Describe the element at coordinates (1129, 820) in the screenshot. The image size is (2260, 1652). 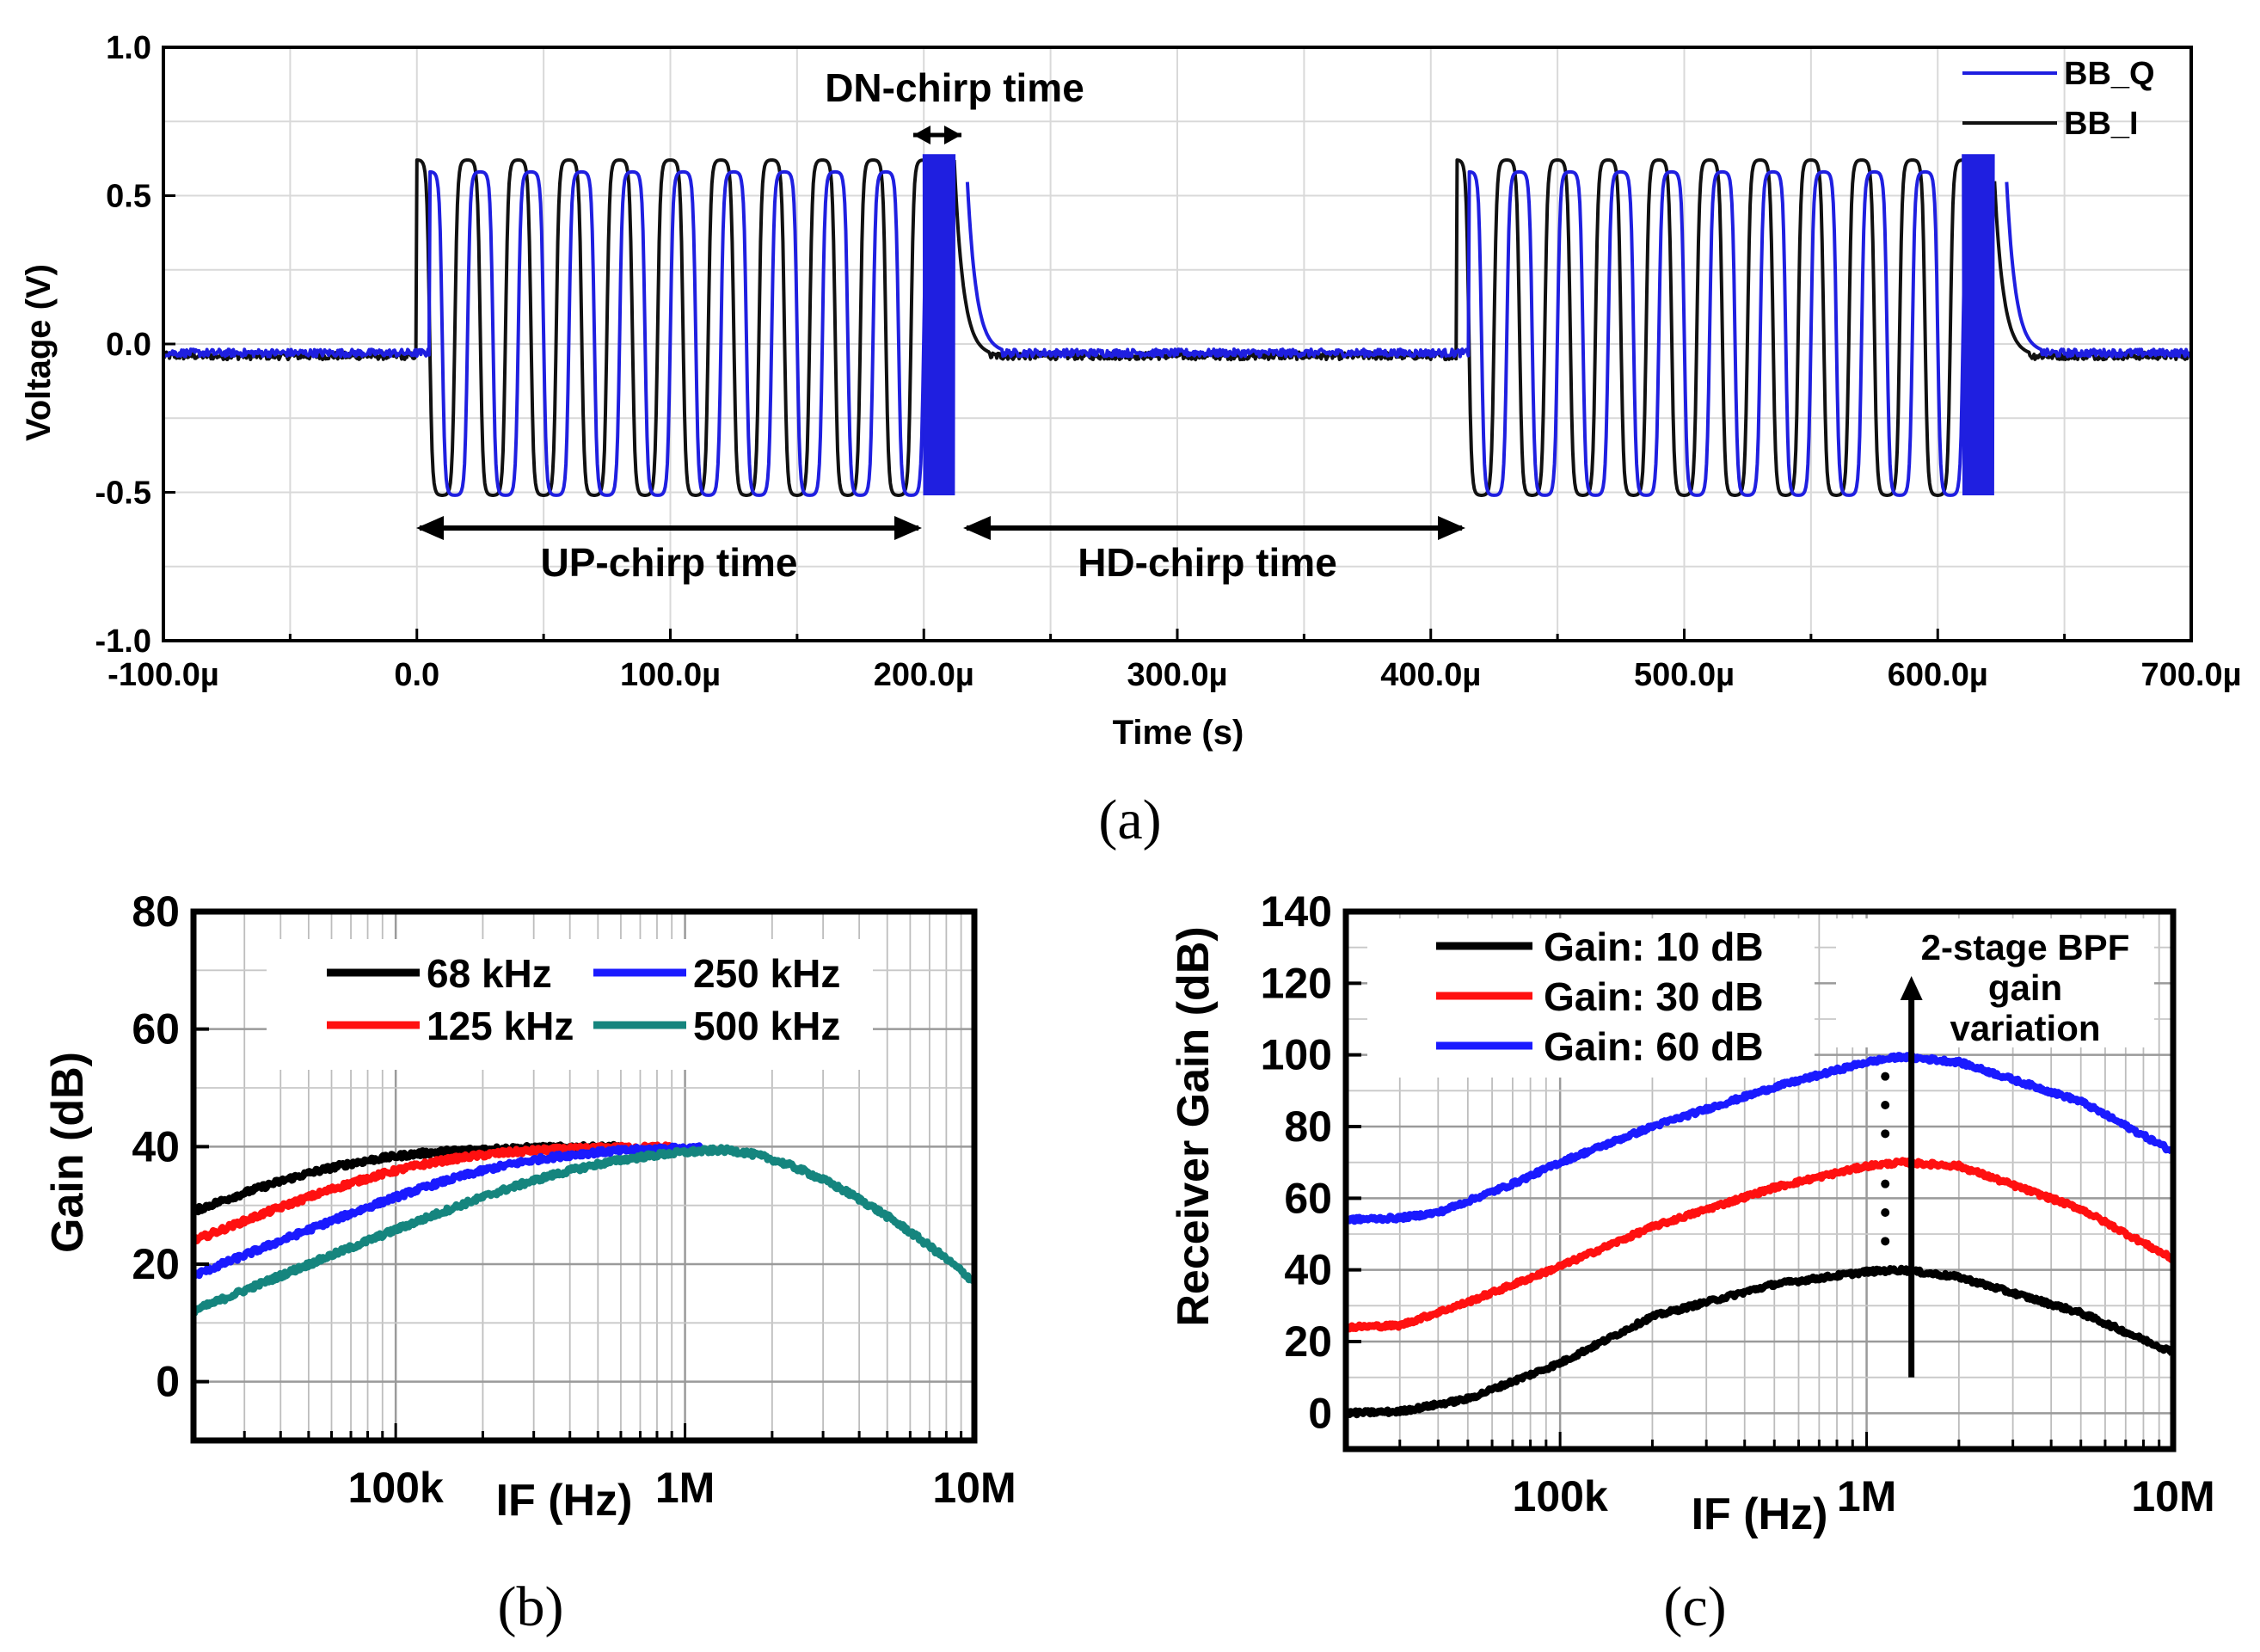
I see `panel-a-label: (a)` at that location.